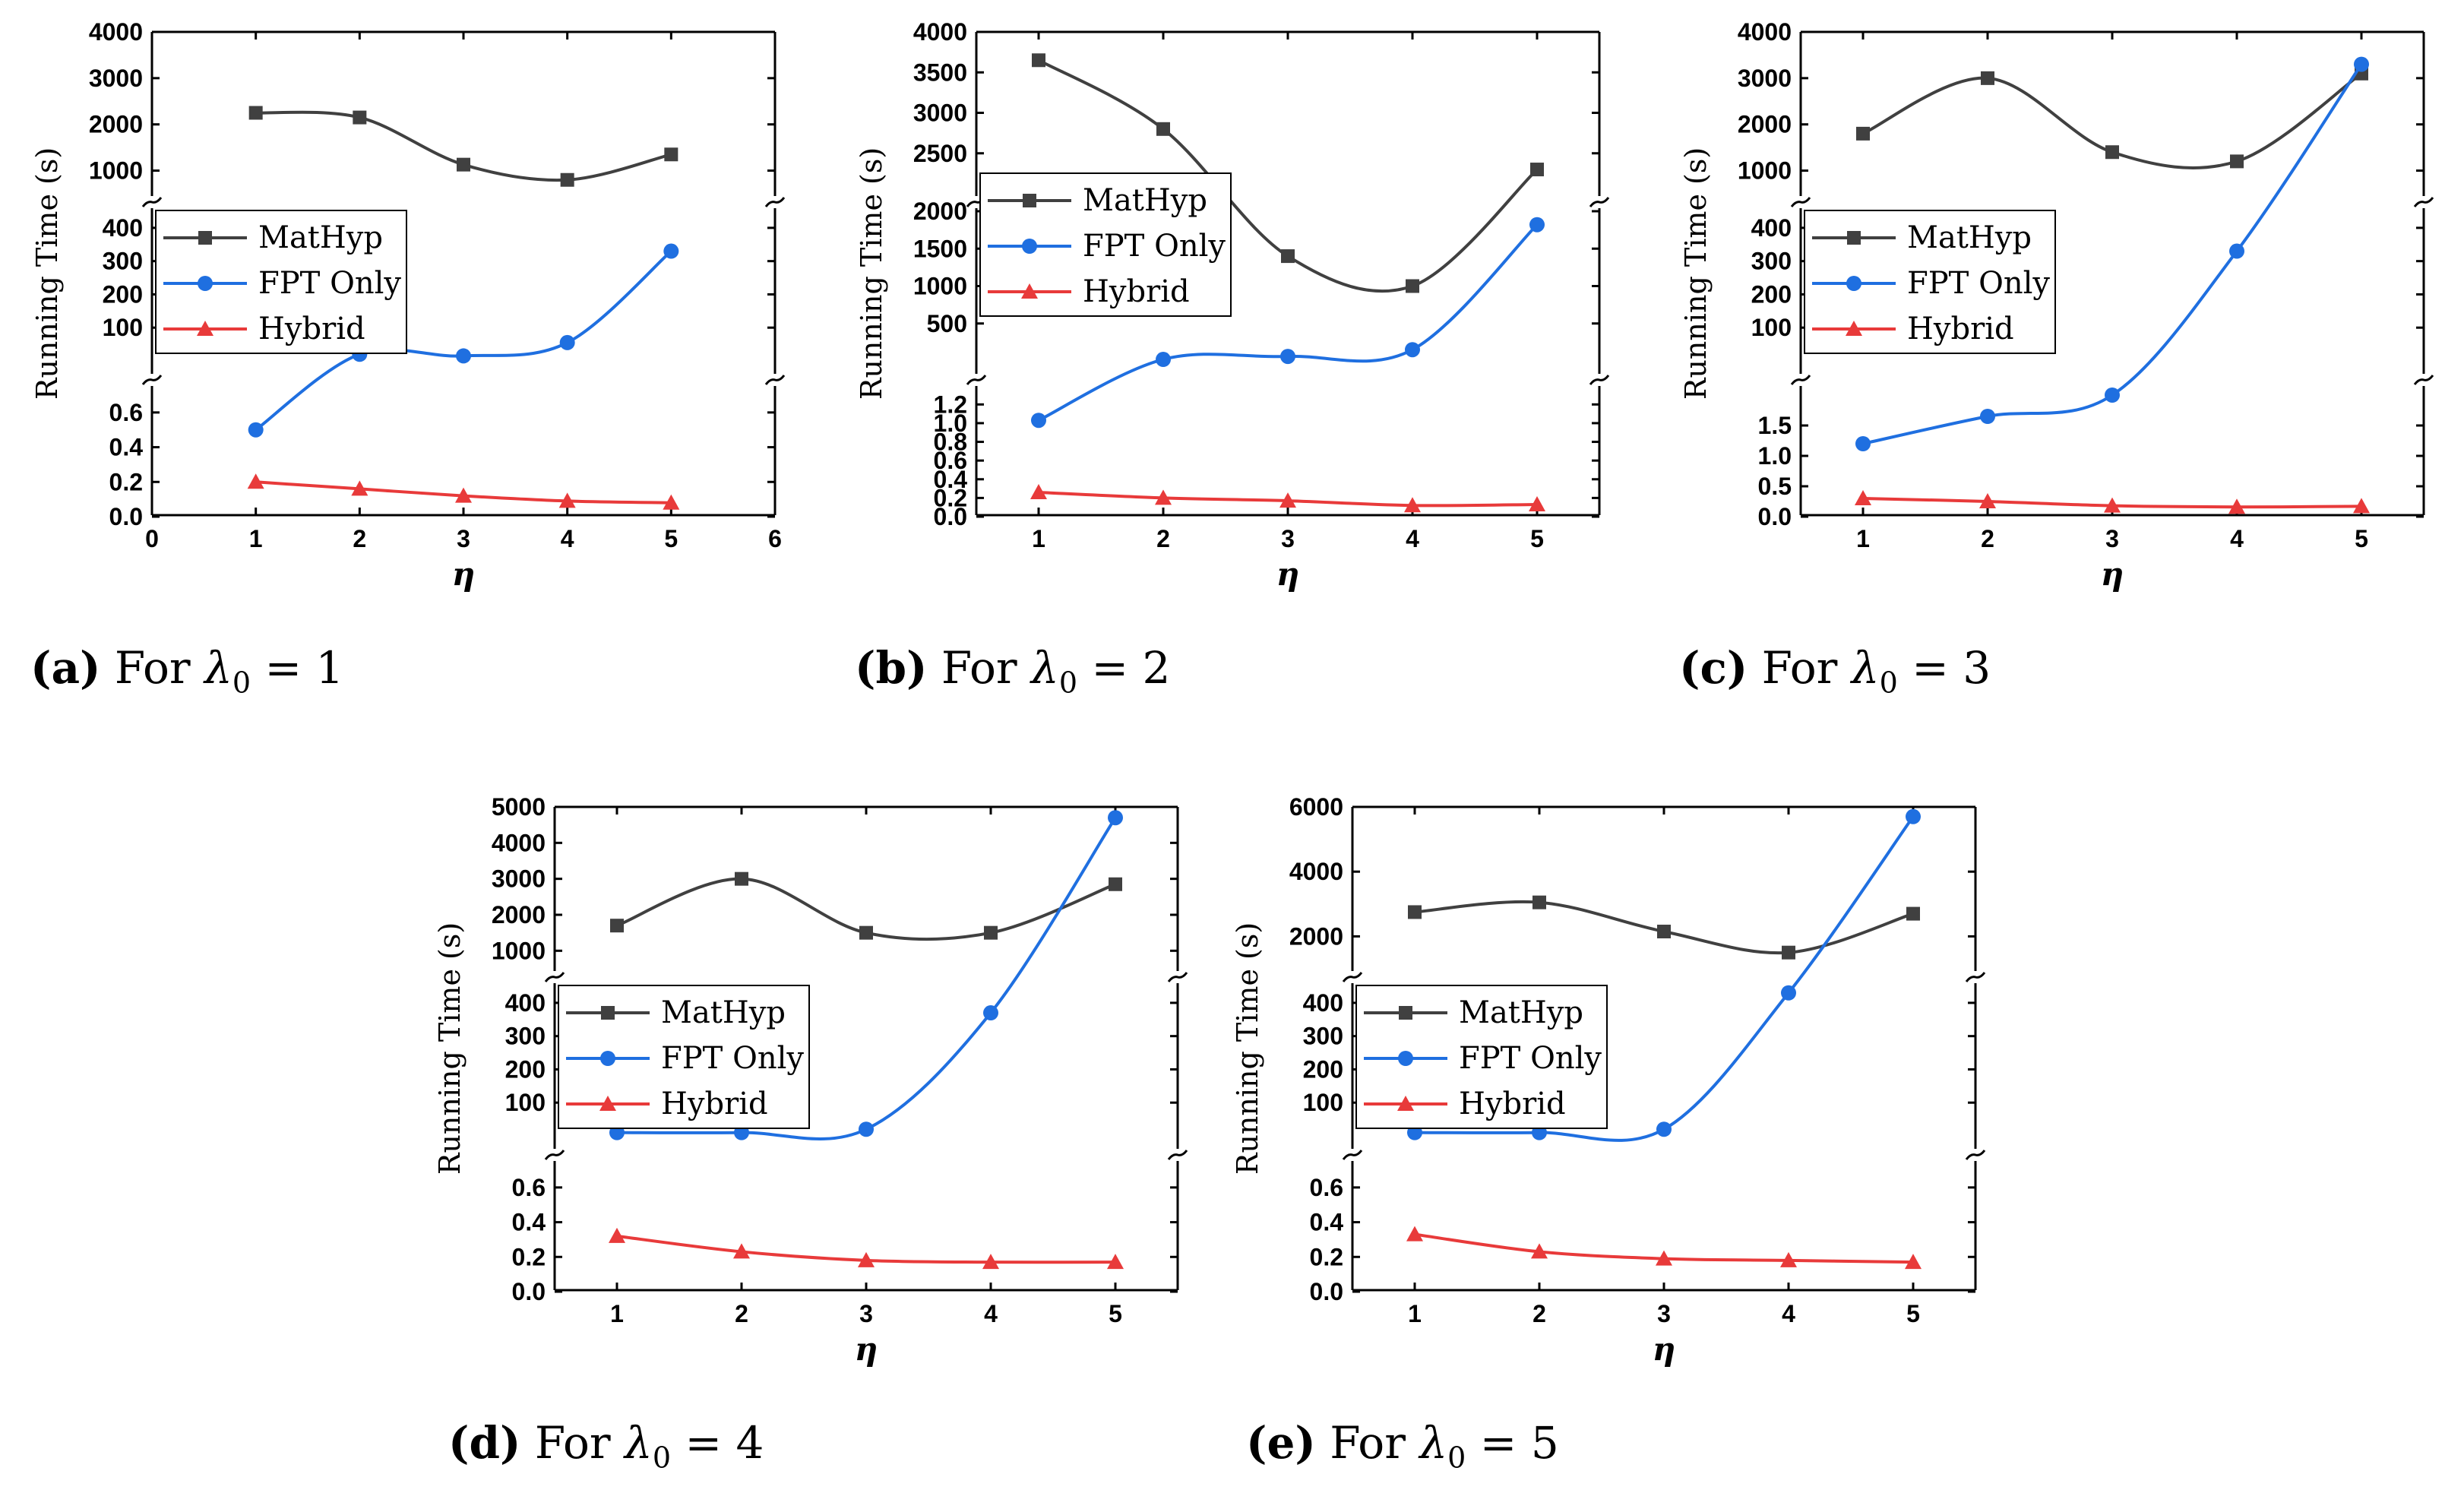 This screenshot has width=2464, height=1512. I want to click on y-axis-segment: 2500 3000 3500 4000, so click(1256, 92).